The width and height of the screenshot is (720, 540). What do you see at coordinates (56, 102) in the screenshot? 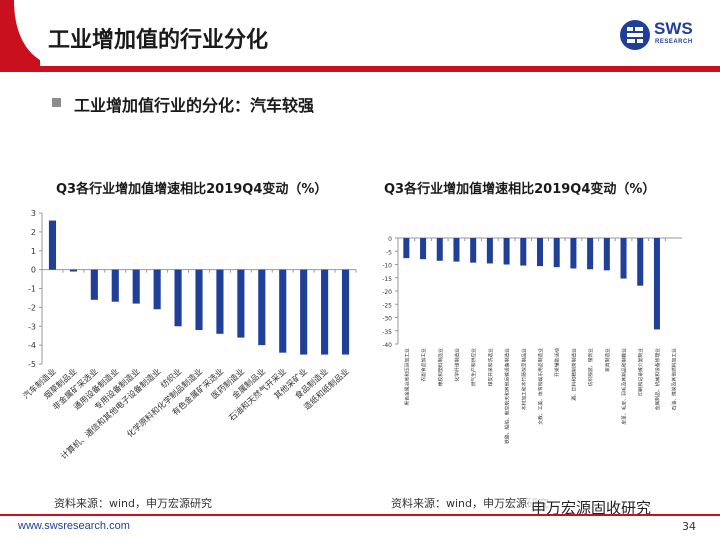
I see `bullet-square` at bounding box center [56, 102].